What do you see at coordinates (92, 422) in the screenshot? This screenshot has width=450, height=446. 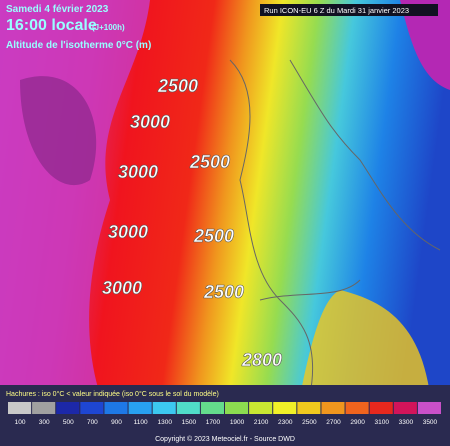 I see `legend-label: 700` at bounding box center [92, 422].